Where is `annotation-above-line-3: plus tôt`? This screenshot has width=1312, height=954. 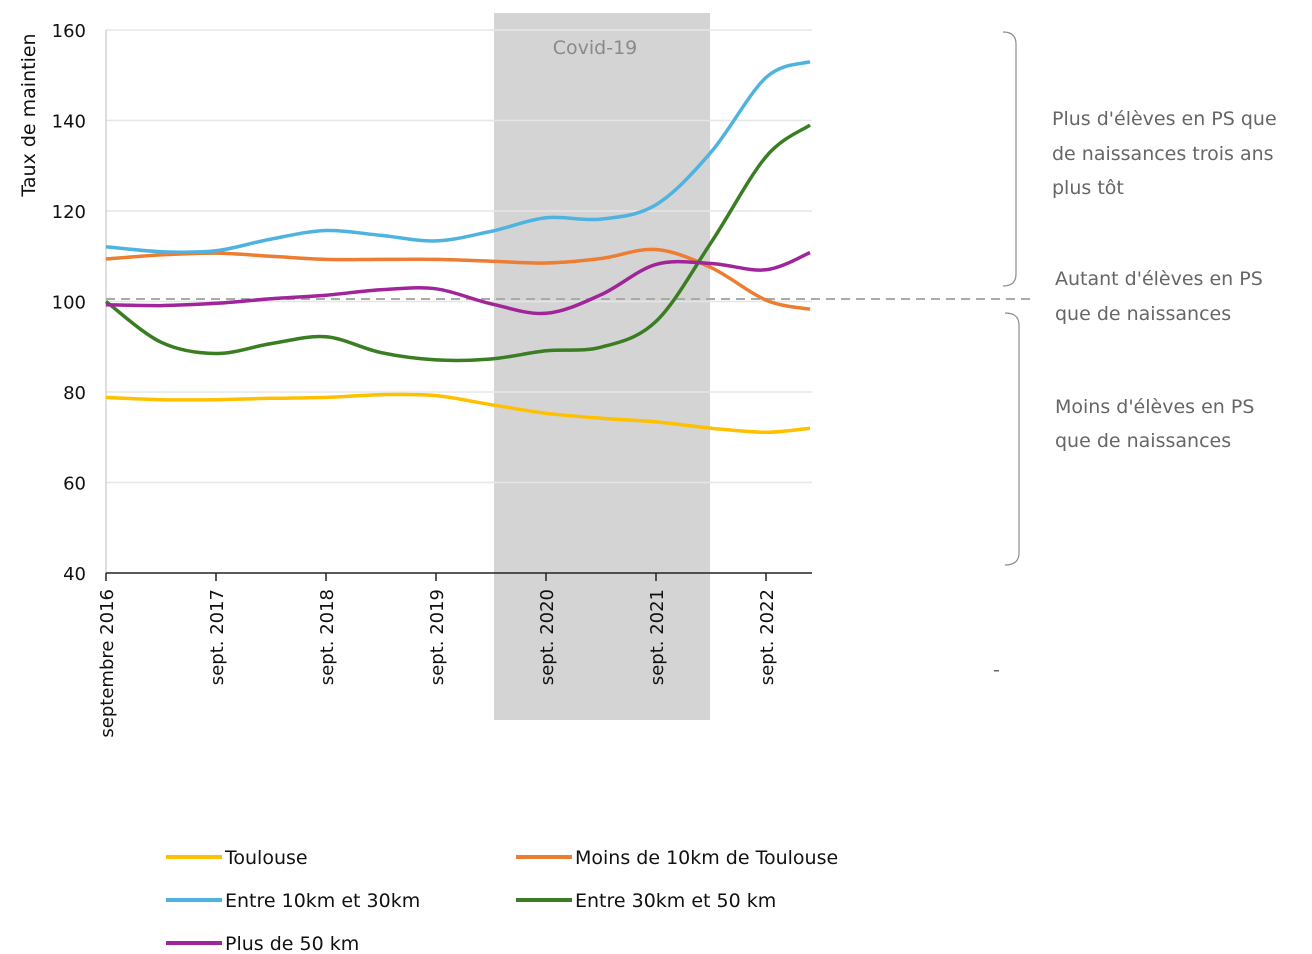
annotation-above-line-3: plus tôt is located at coordinates (1088, 188).